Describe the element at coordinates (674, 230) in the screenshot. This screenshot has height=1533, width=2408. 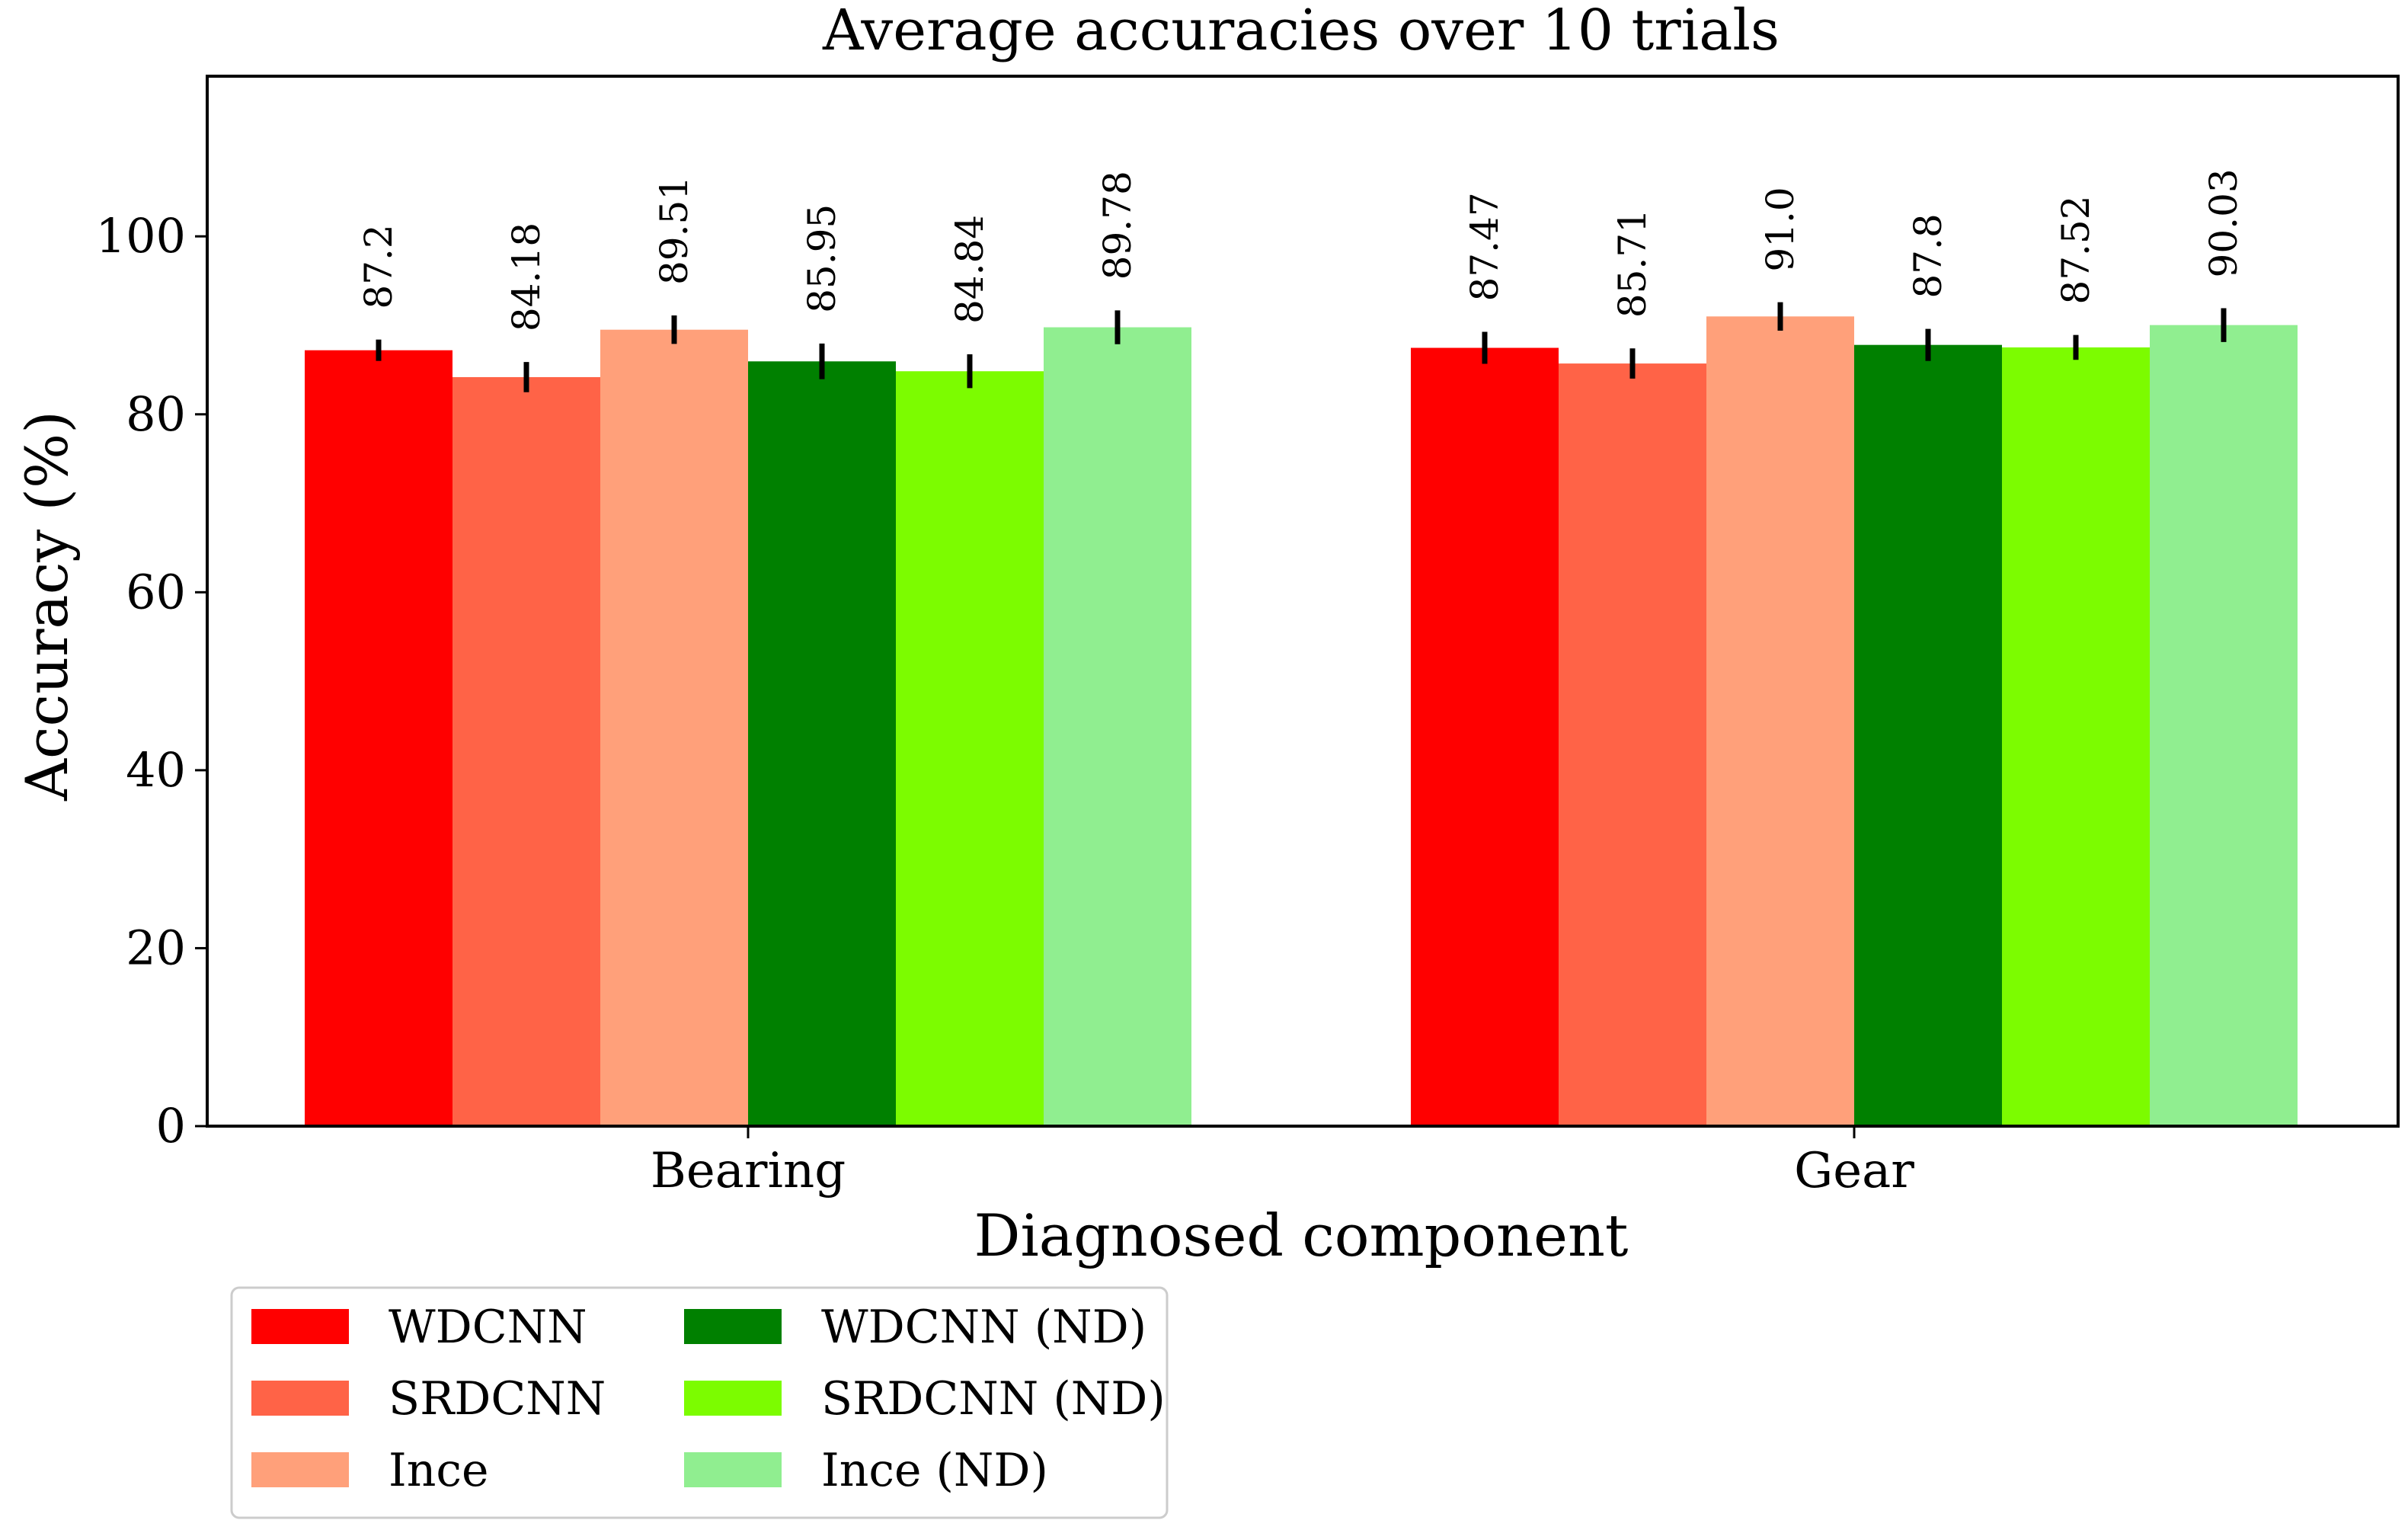
I see `data-label: 89.51` at that location.